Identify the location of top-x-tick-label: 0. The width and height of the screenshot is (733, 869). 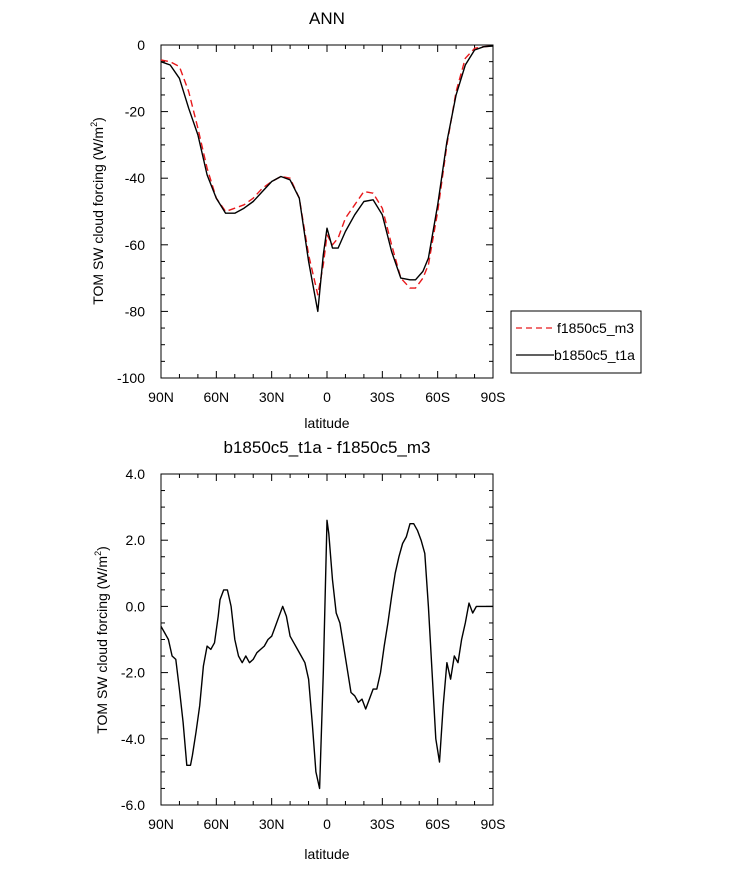
(327, 397).